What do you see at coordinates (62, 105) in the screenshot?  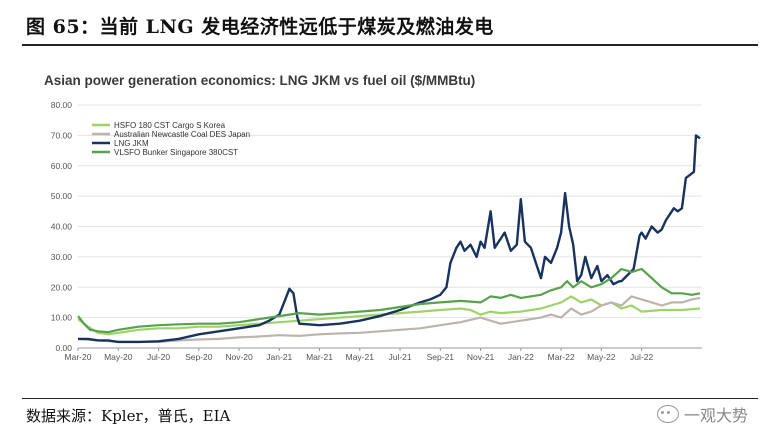 I see `y-tick-label: 80.00` at bounding box center [62, 105].